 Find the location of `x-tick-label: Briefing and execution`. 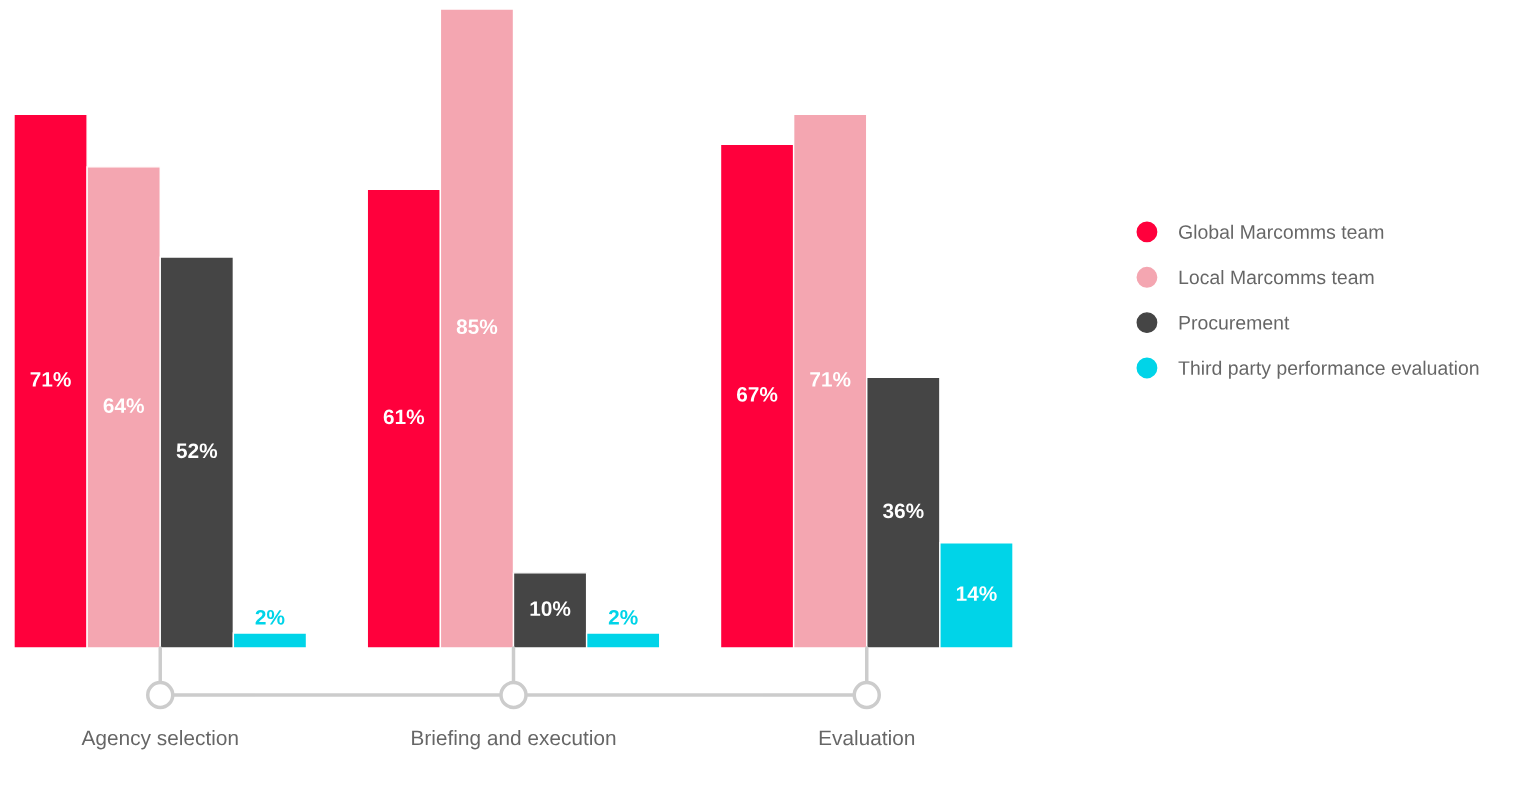

x-tick-label: Briefing and execution is located at coordinates (514, 740).